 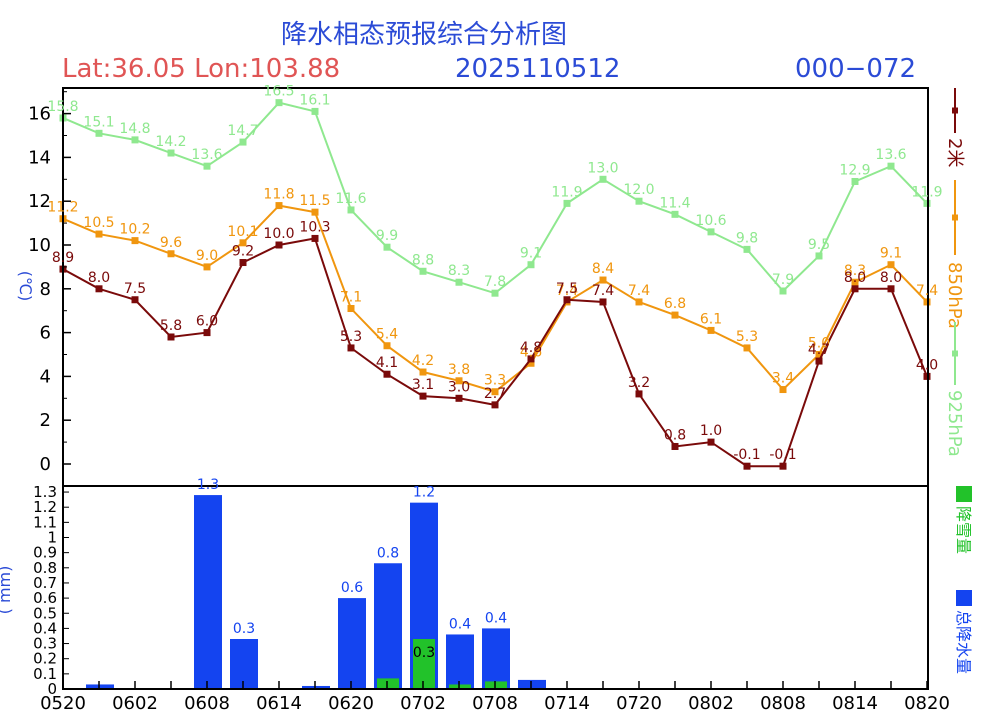 I want to click on t2m-label: 7.4, so click(x=603, y=291).